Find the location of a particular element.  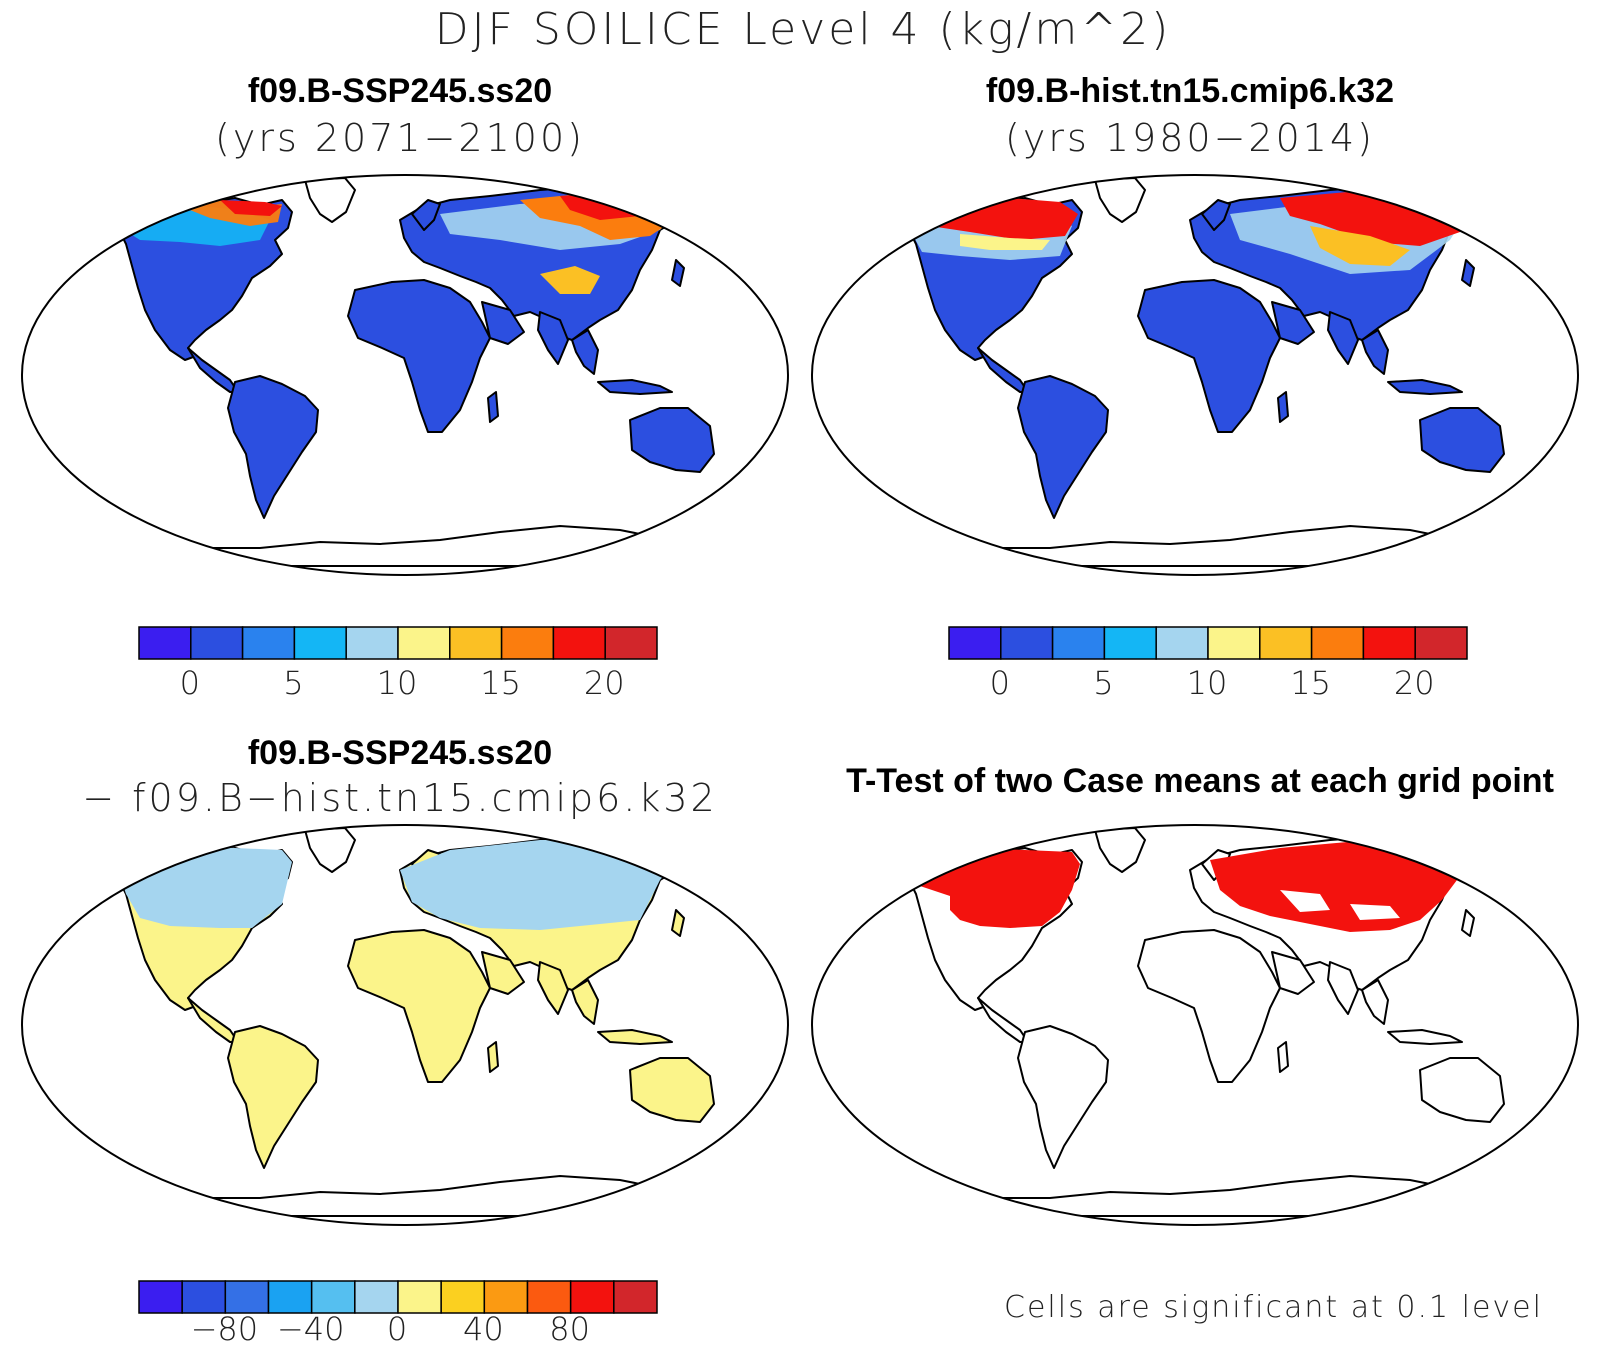

na-yellow-band is located at coordinates (1005, 242).